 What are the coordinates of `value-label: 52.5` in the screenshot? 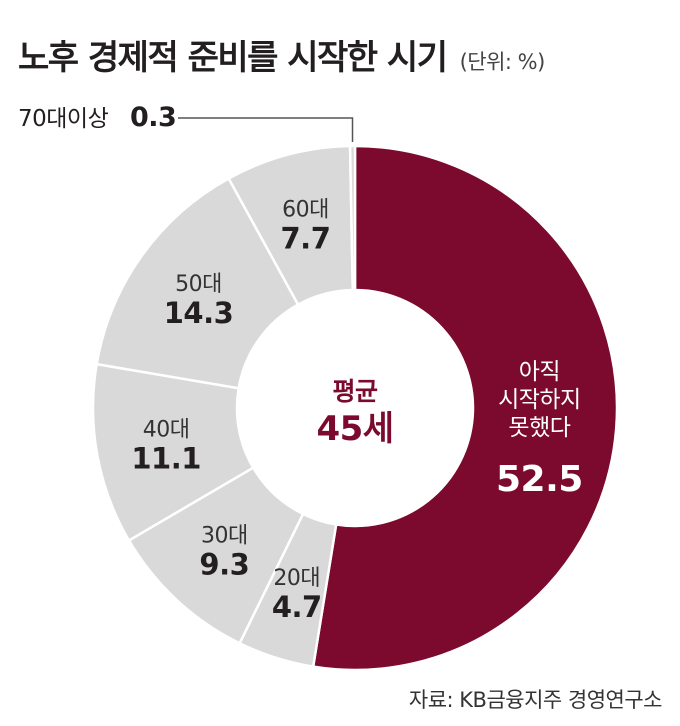 It's located at (539, 479).